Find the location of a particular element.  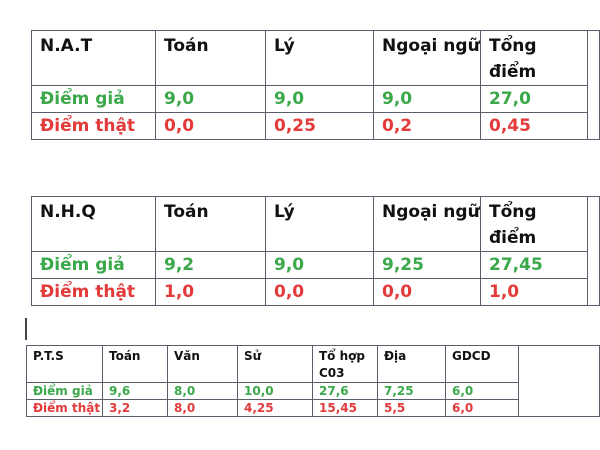

student-name: P.T.S is located at coordinates (64, 364).